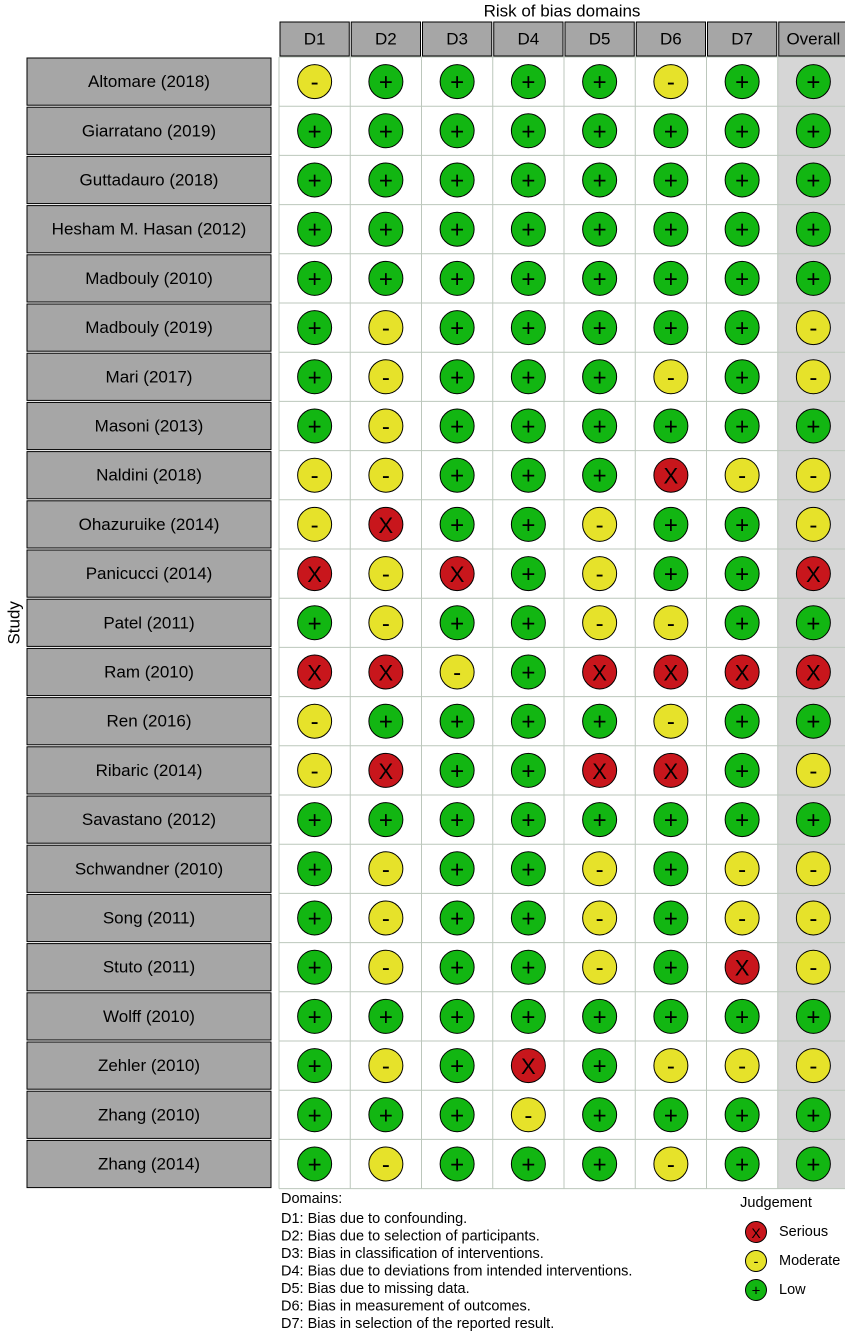 The width and height of the screenshot is (845, 1339). What do you see at coordinates (529, 39) in the screenshot?
I see `column-header-label: D4` at bounding box center [529, 39].